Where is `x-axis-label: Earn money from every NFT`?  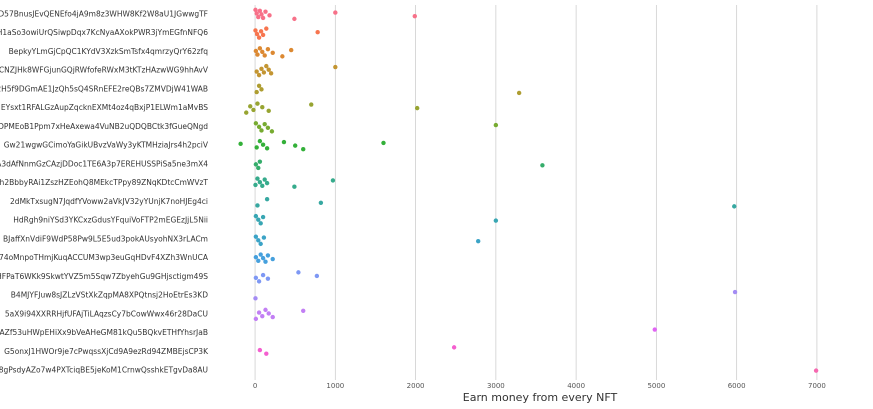 x-axis-label: Earn money from every NFT is located at coordinates (540, 397).